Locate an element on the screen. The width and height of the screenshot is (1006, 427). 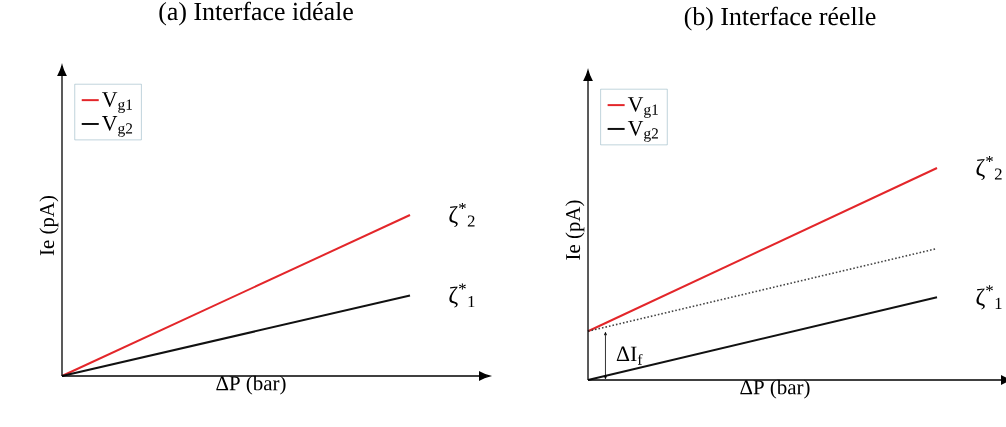
chart-title: (b) Interface réelle is located at coordinates (780, 18).